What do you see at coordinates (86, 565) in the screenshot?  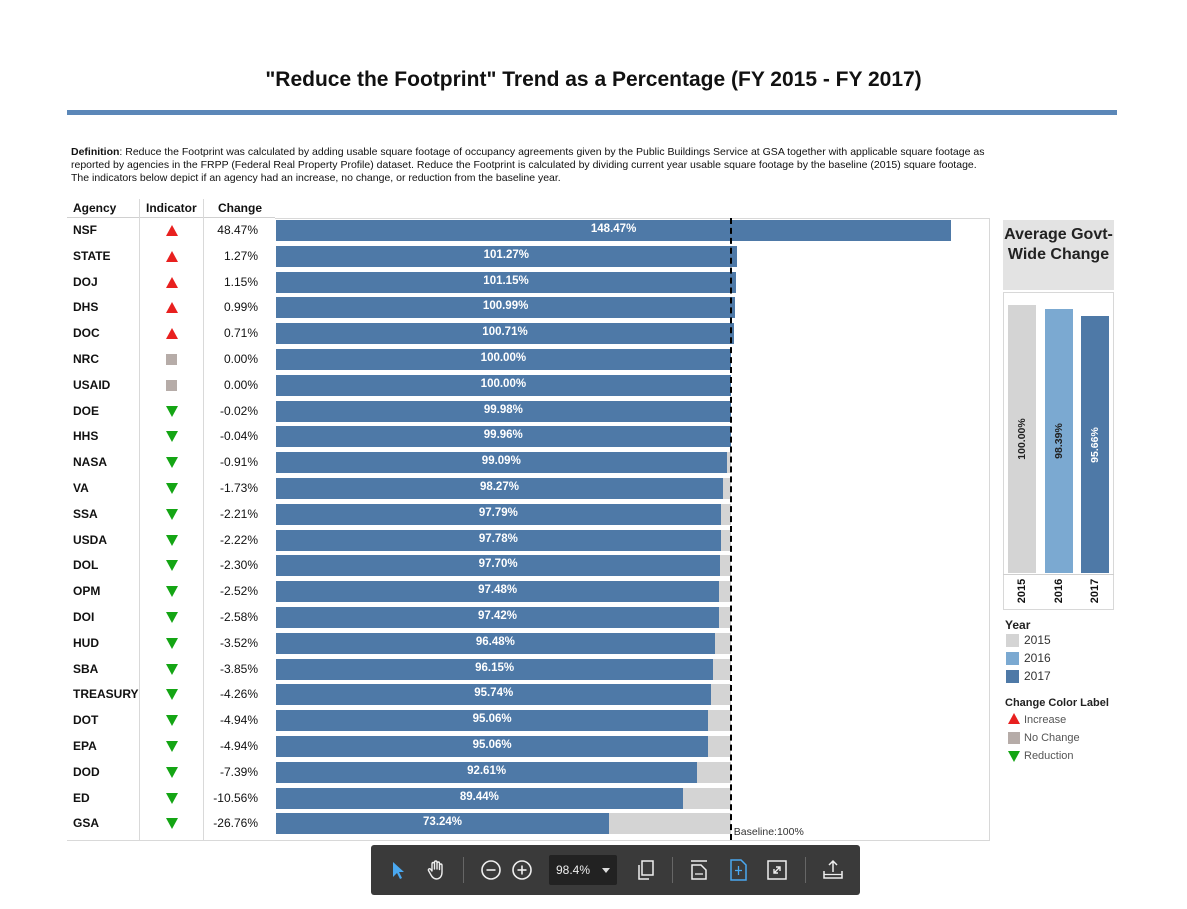 I see `agency-label-dol: DOL` at bounding box center [86, 565].